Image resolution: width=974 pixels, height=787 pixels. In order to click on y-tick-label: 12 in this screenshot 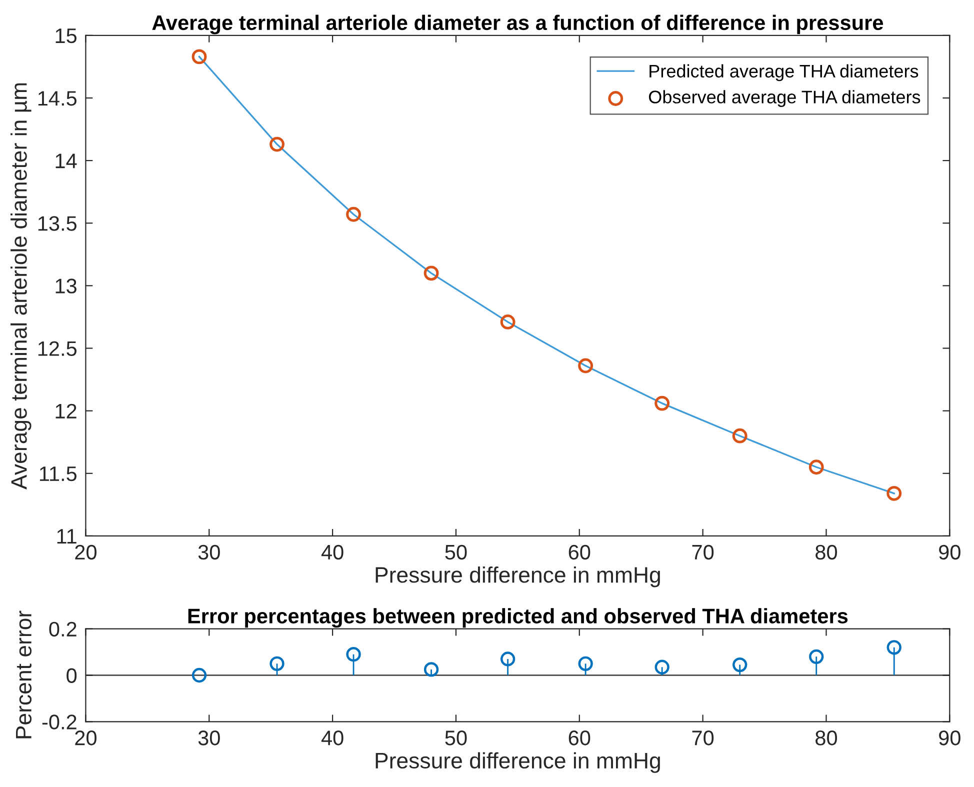, I will do `click(66, 411)`.